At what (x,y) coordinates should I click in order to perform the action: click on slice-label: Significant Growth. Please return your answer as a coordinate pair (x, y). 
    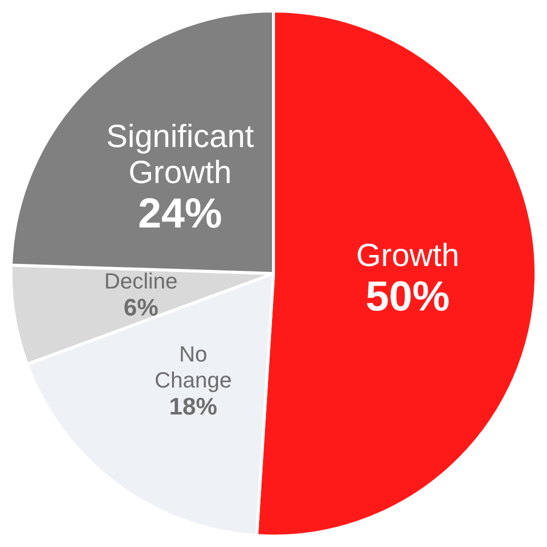
    Looking at the image, I should click on (180, 154).